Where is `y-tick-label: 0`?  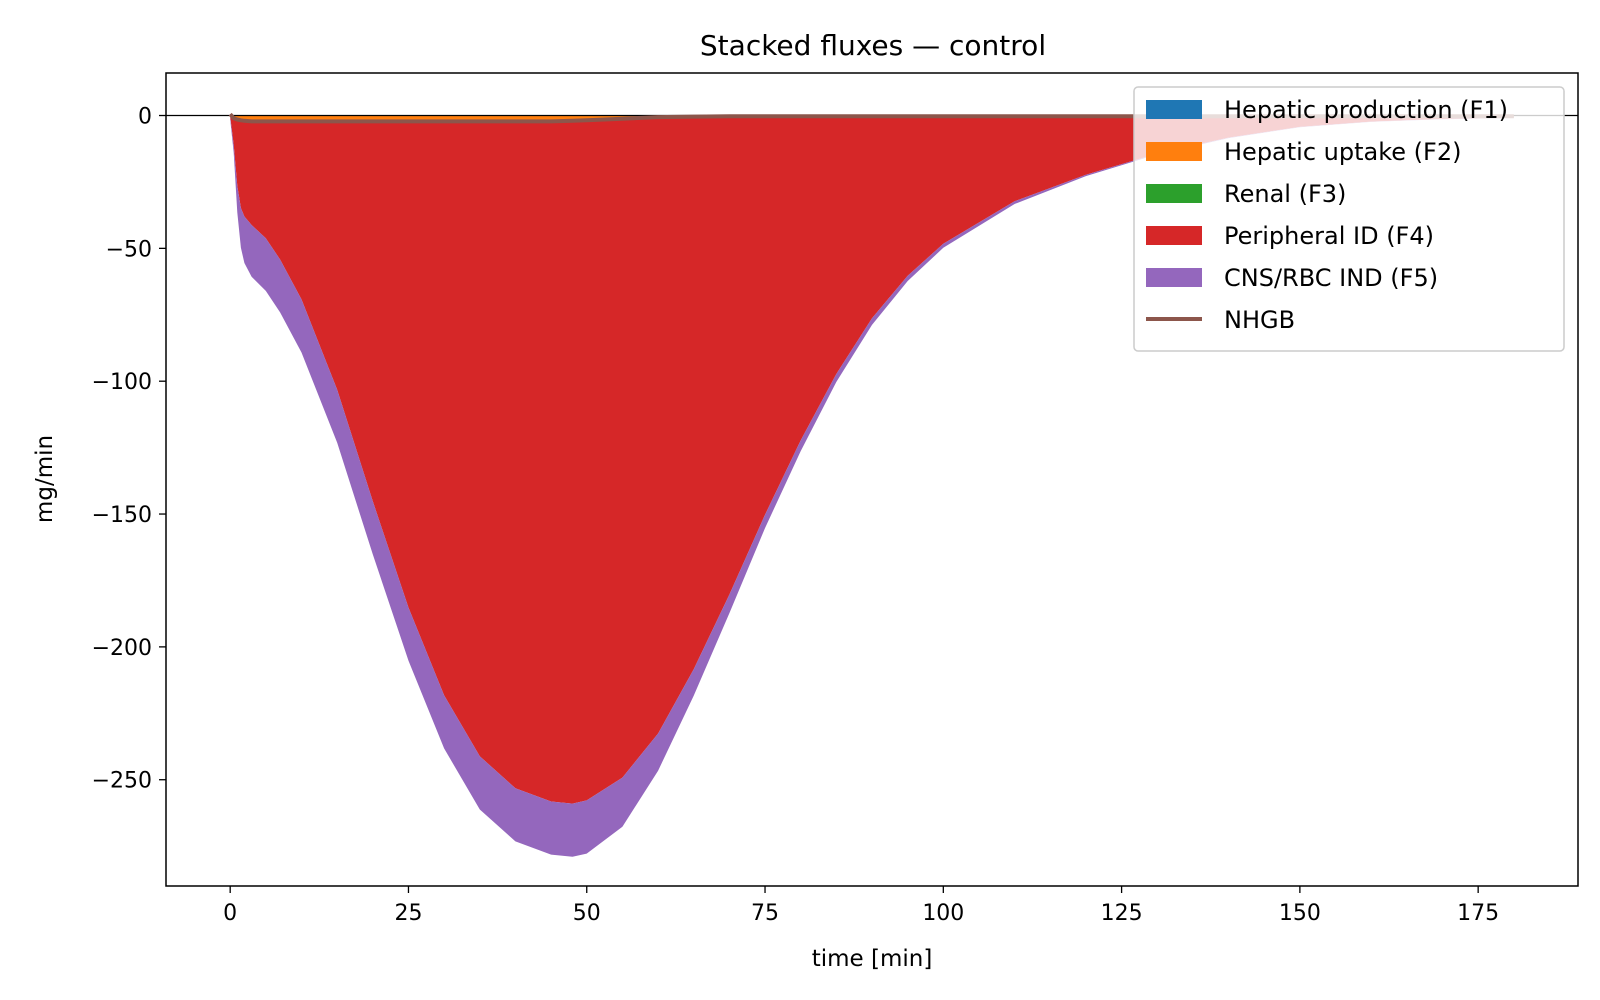 y-tick-label: 0 is located at coordinates (145, 117).